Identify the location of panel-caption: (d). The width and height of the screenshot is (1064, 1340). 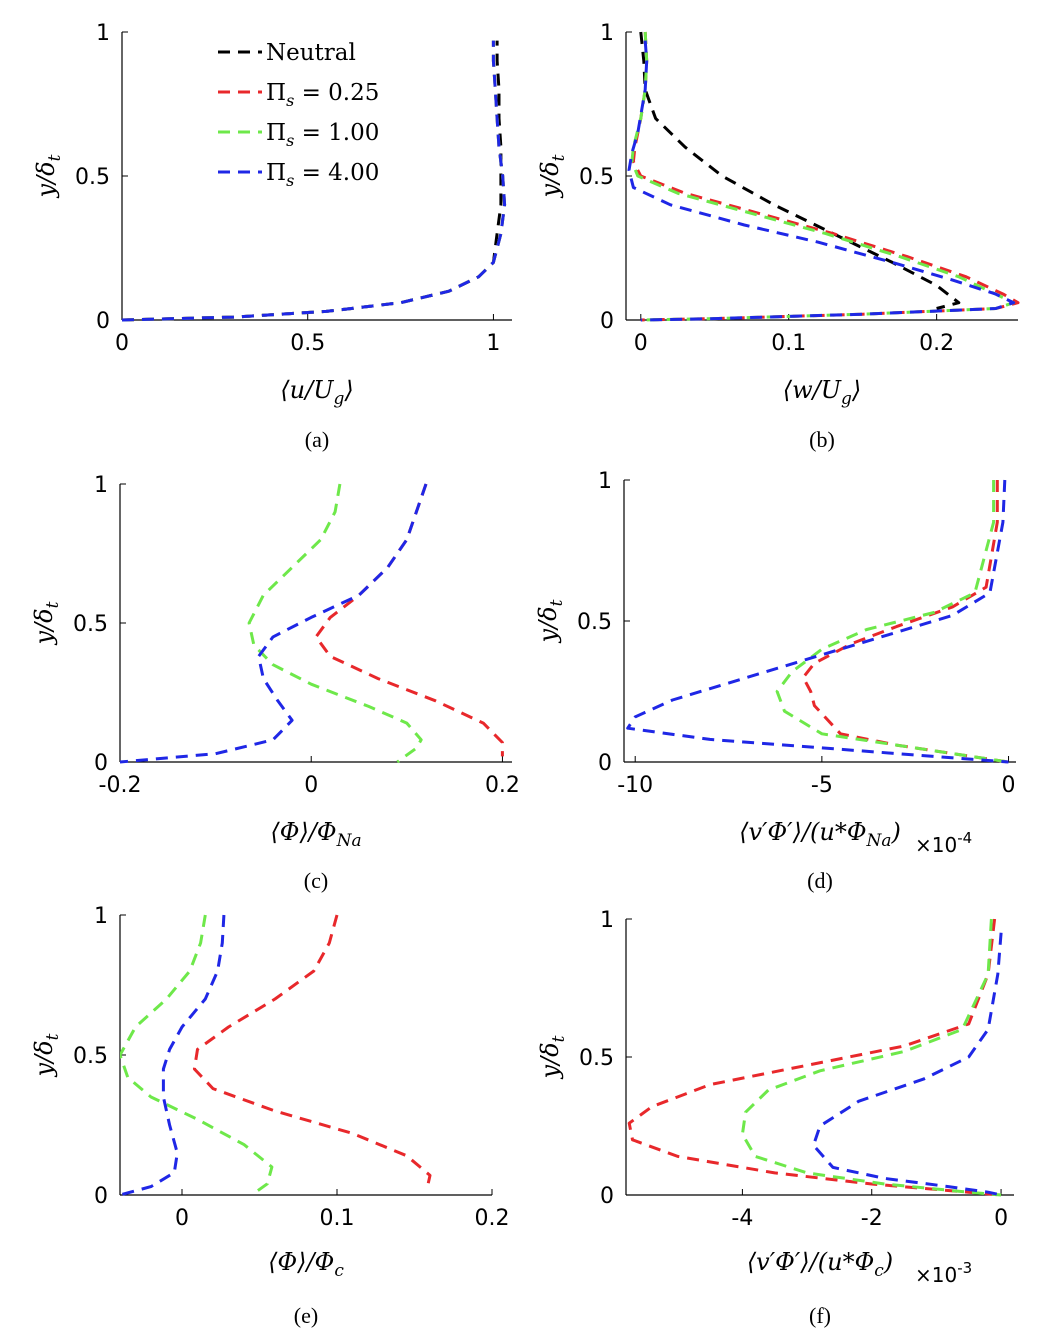
(820, 880).